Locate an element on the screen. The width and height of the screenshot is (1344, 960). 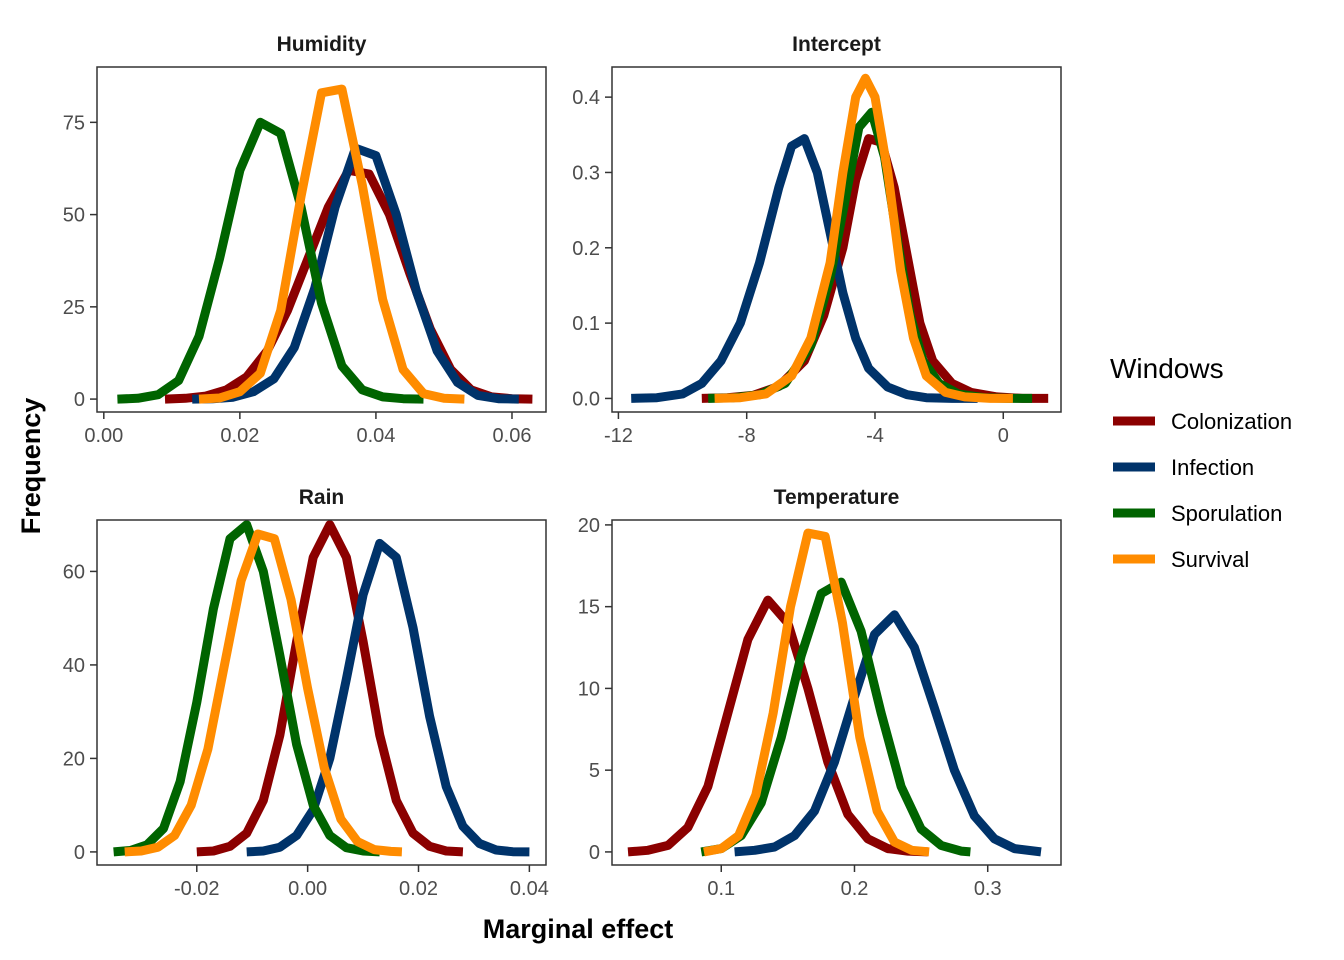
series-humidity-sporulation is located at coordinates (270, 260).